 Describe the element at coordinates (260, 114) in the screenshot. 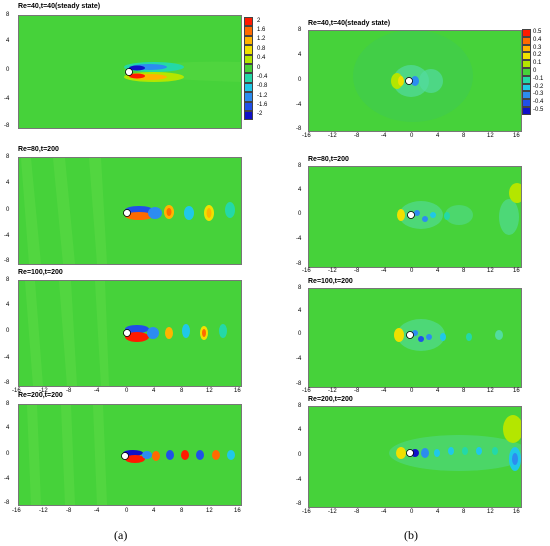

I see `colorbar-label: -2` at that location.